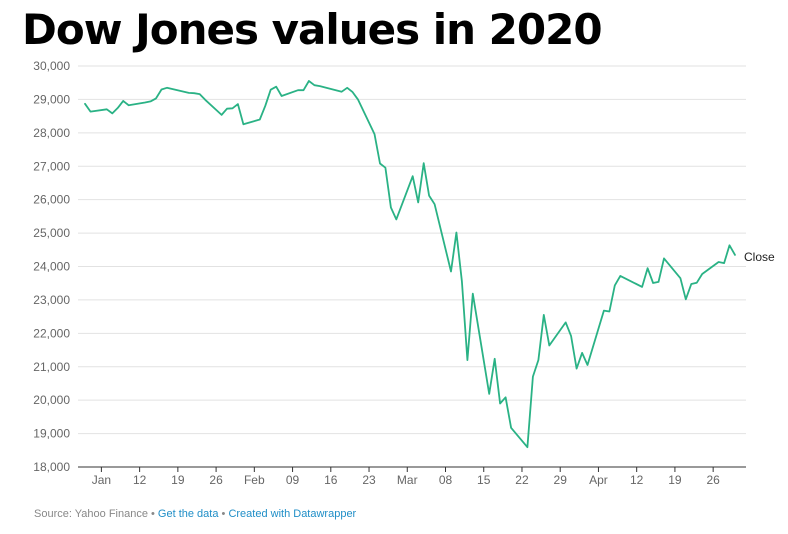  I want to click on y-tick-label: 18,000, so click(51, 467).